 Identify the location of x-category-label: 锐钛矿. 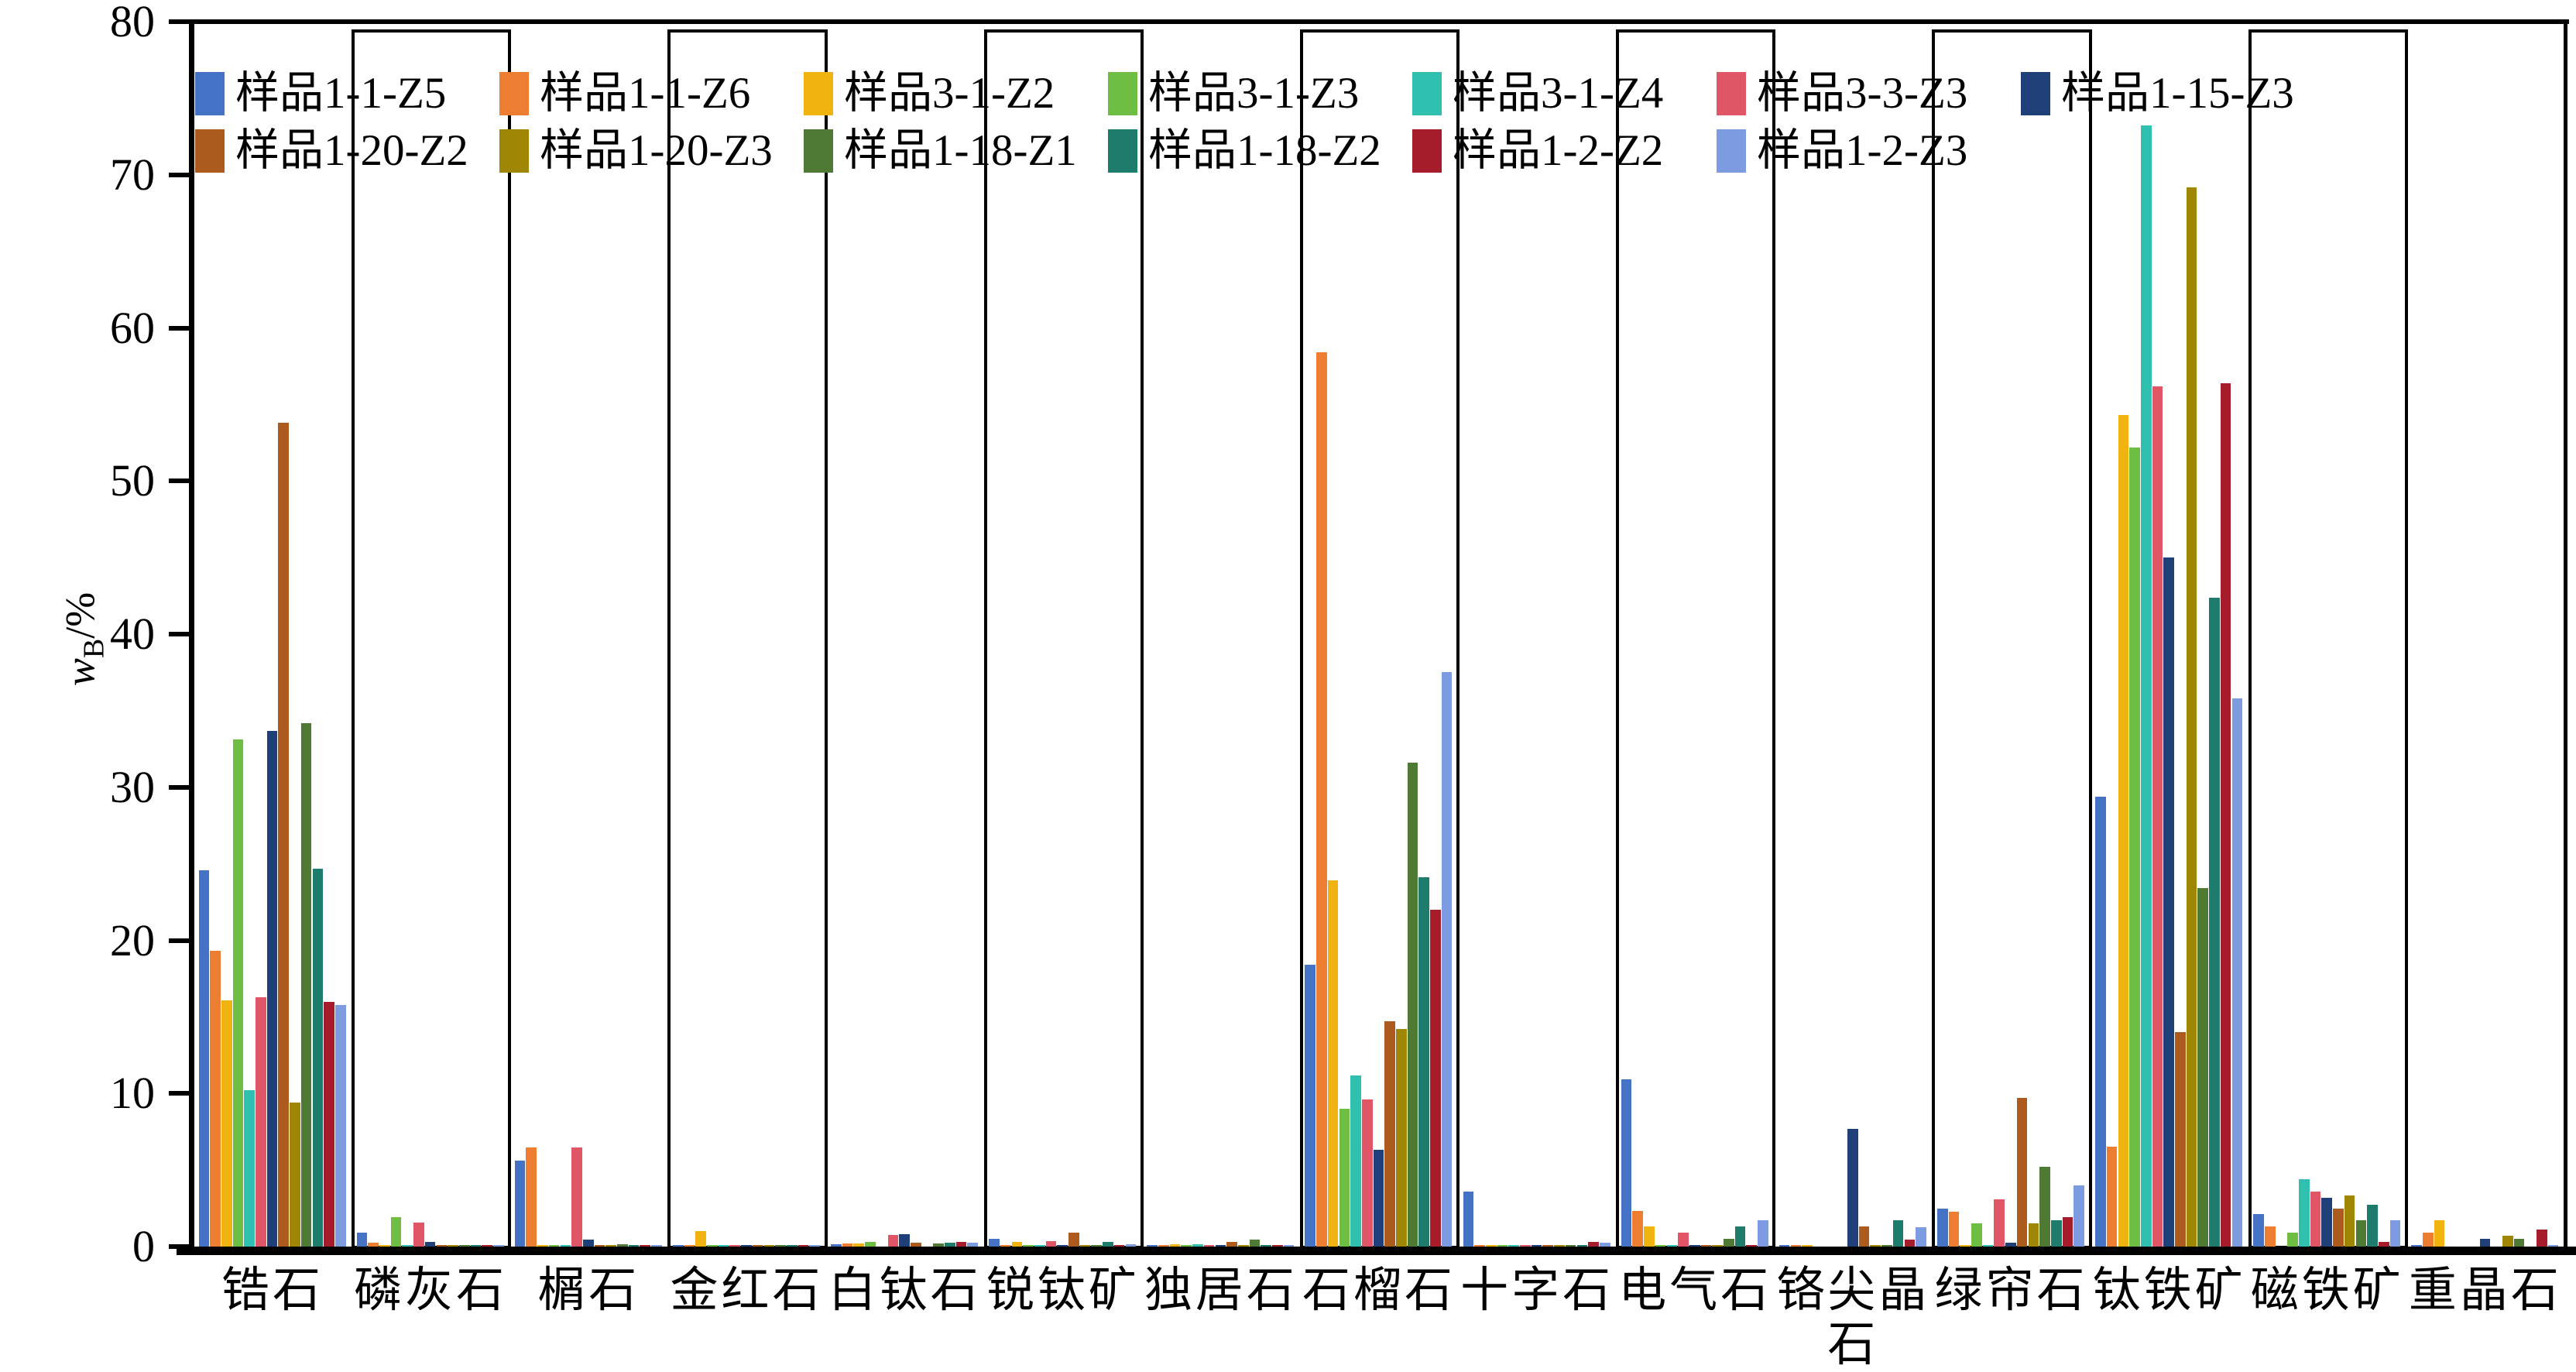
(1063, 1290).